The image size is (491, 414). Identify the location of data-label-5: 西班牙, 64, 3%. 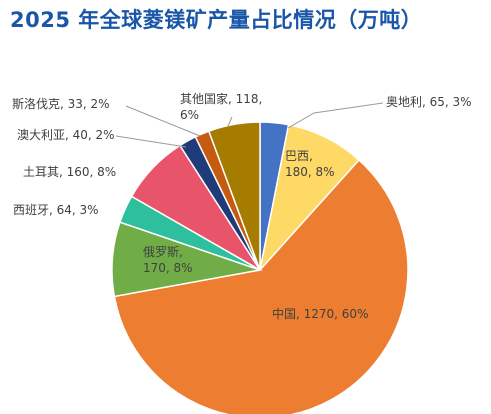
(56, 210).